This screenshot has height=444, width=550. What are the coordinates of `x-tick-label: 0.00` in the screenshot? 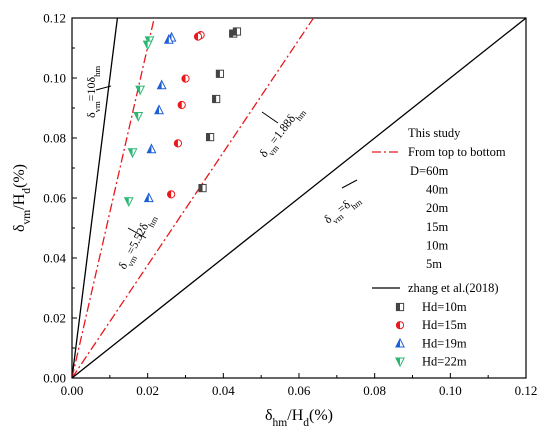 It's located at (72, 390).